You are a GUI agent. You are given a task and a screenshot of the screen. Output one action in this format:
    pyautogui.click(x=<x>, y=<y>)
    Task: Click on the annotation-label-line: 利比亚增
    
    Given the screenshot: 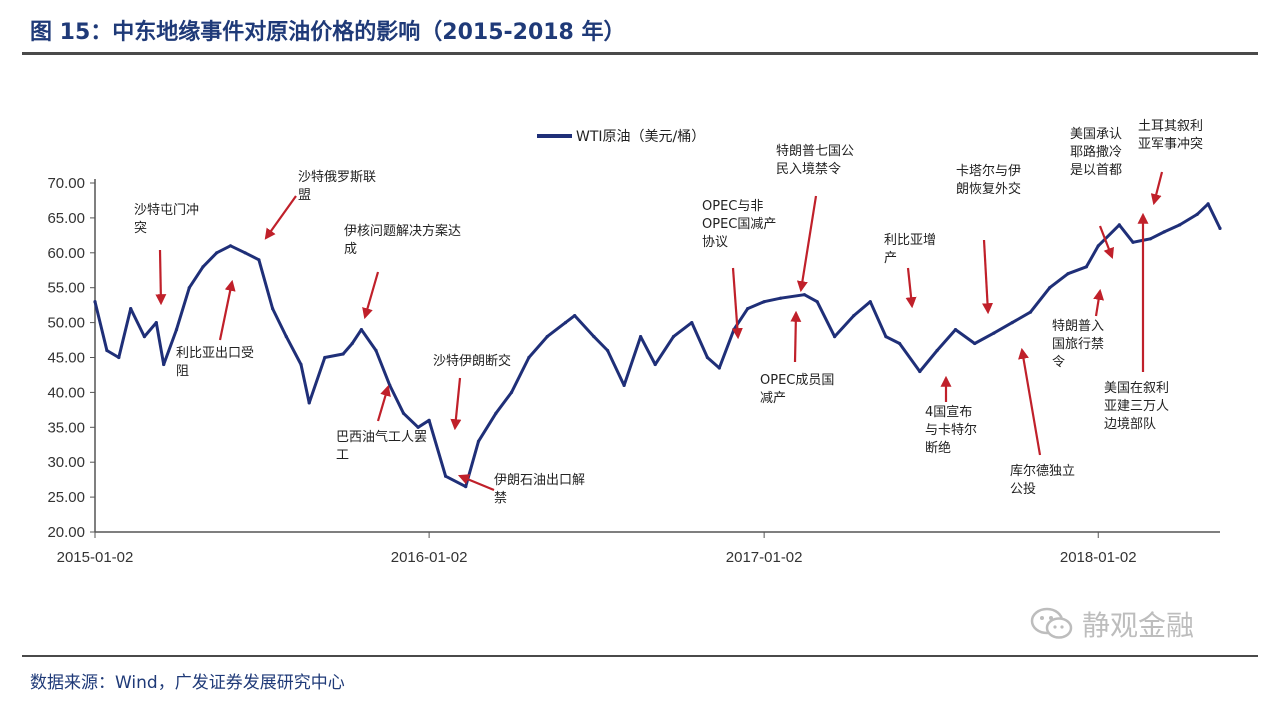 What is the action you would take?
    pyautogui.click(x=910, y=240)
    